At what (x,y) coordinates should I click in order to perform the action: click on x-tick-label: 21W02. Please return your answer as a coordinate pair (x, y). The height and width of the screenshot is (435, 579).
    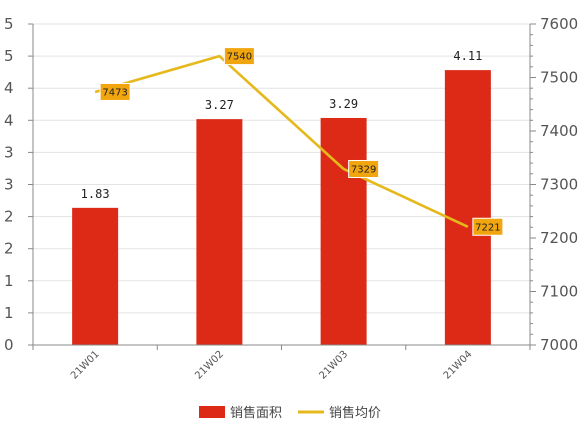
    Looking at the image, I should click on (209, 365).